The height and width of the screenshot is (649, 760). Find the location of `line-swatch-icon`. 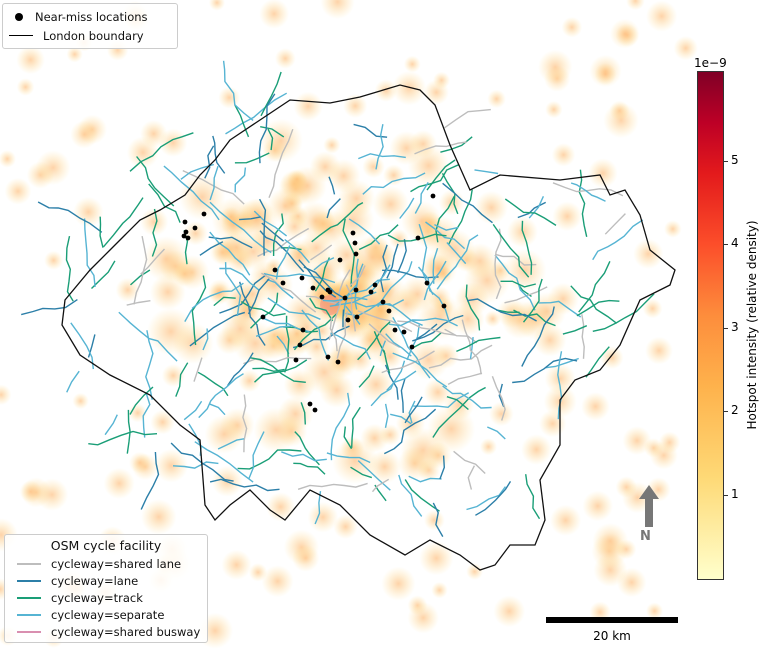

line-swatch-icon is located at coordinates (29, 614).